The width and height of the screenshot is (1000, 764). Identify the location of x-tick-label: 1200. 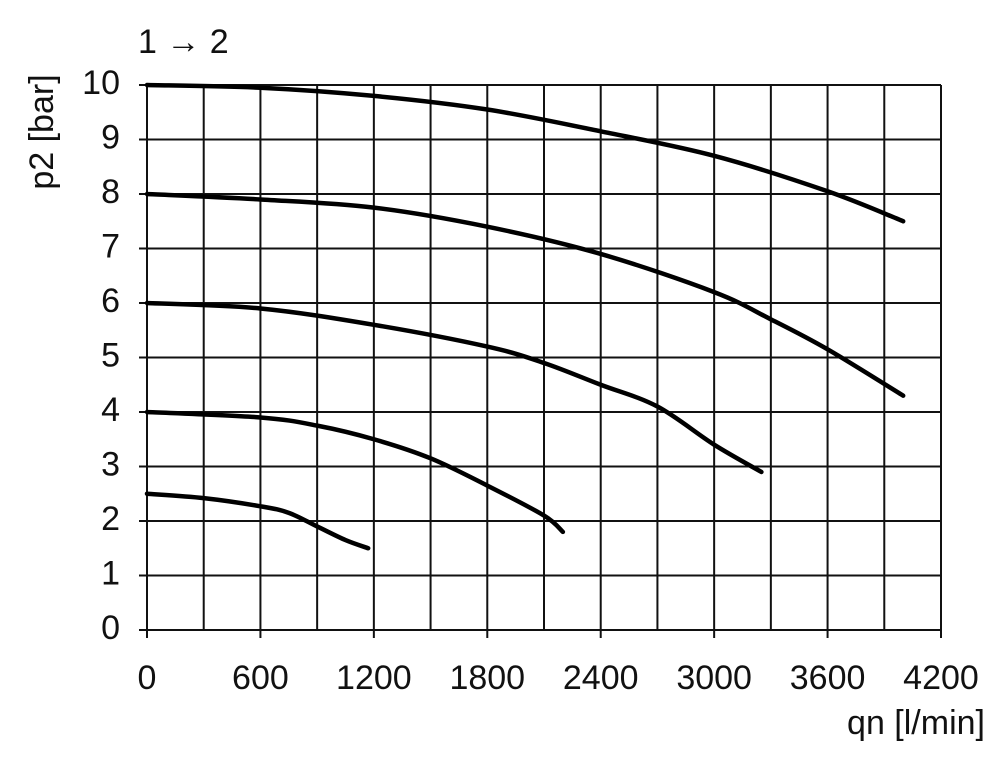
(374, 678).